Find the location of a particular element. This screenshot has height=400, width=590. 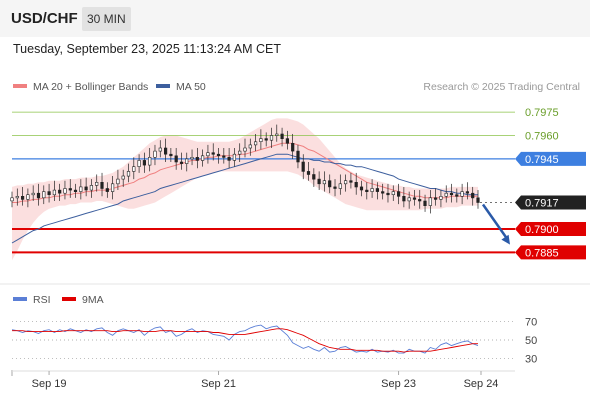

legend-rsi-label: RSI is located at coordinates (42, 300).